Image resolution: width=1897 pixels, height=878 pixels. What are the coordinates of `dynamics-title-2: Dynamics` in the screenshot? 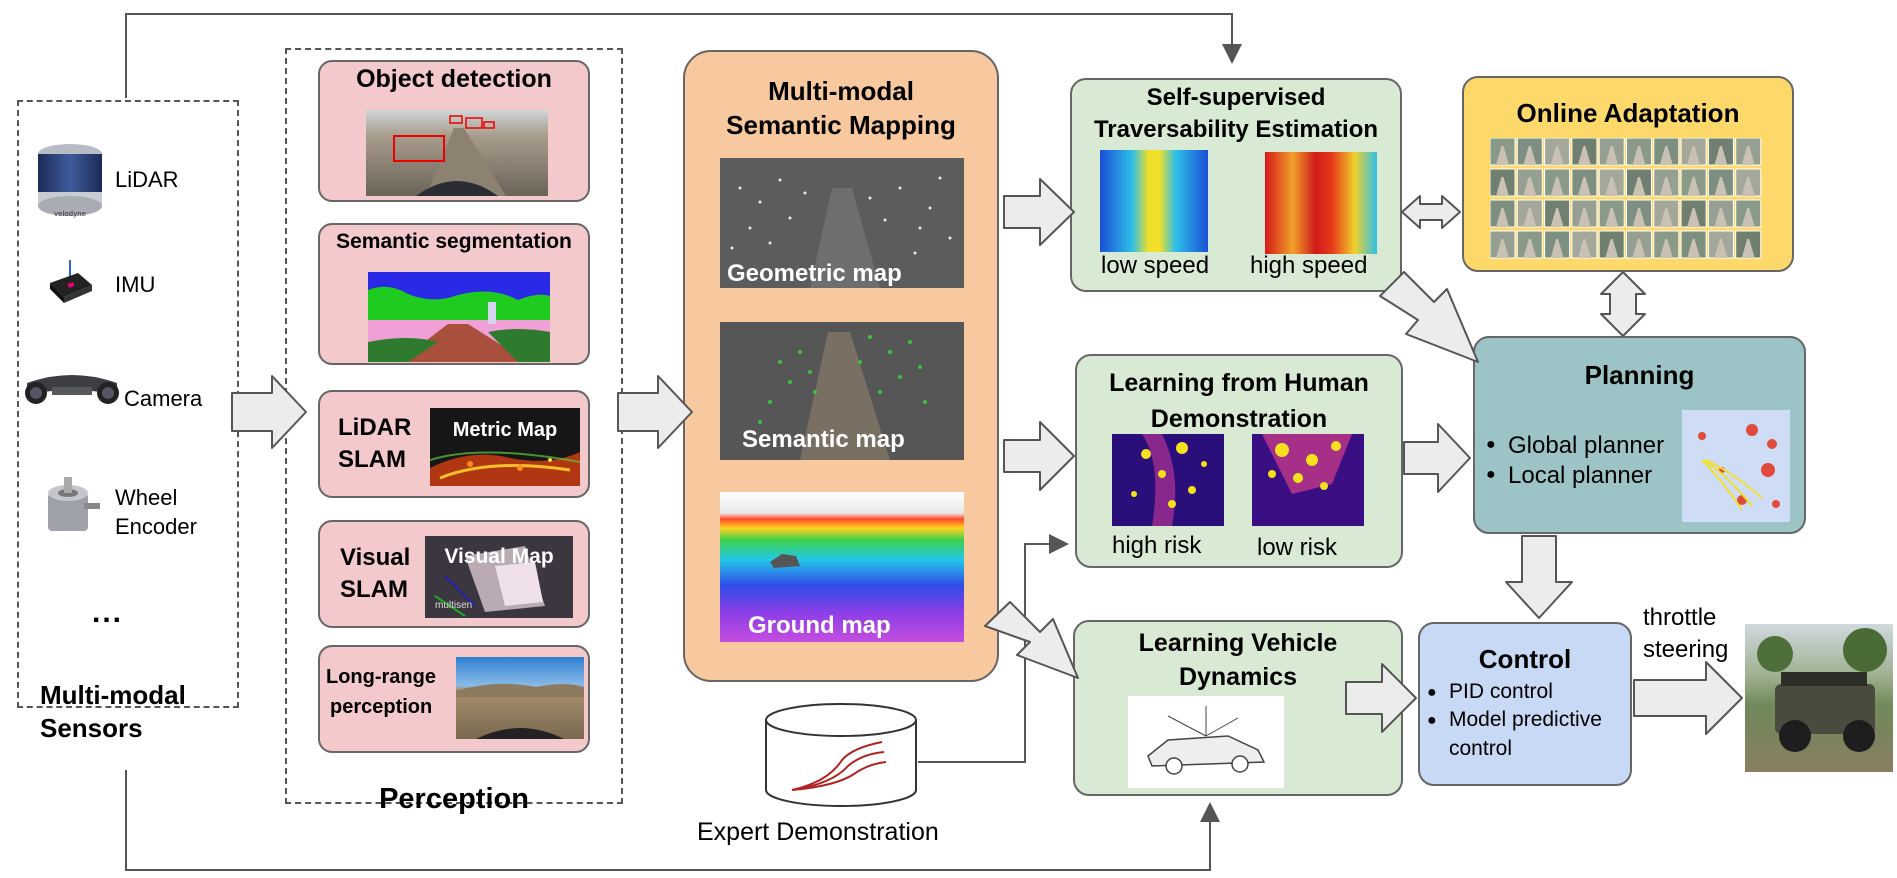 It's located at (1238, 677).